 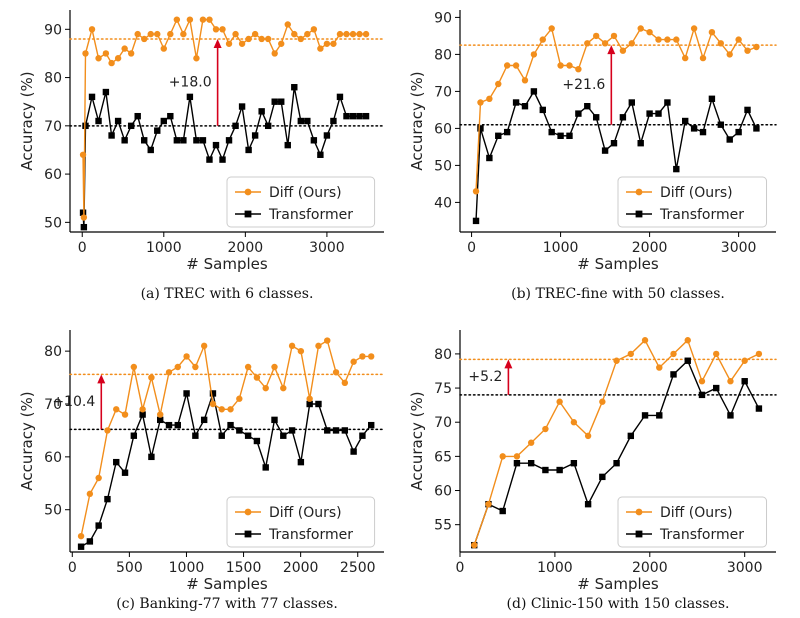 I want to click on subfigure-caption: (d) Clinic-150 with 150 classes., so click(x=618, y=604).